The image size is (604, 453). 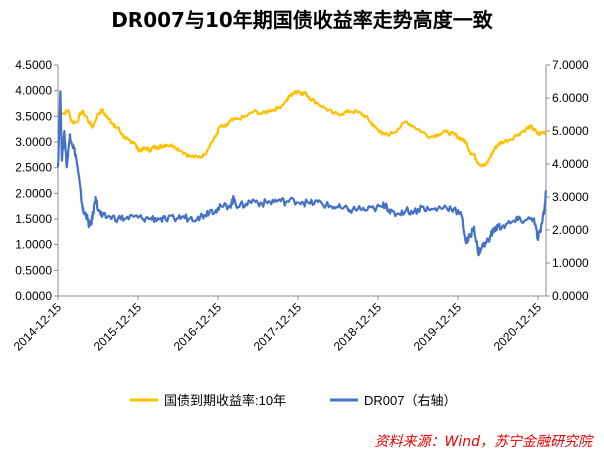 I want to click on right-tick-label: 3.0000, so click(x=570, y=197).